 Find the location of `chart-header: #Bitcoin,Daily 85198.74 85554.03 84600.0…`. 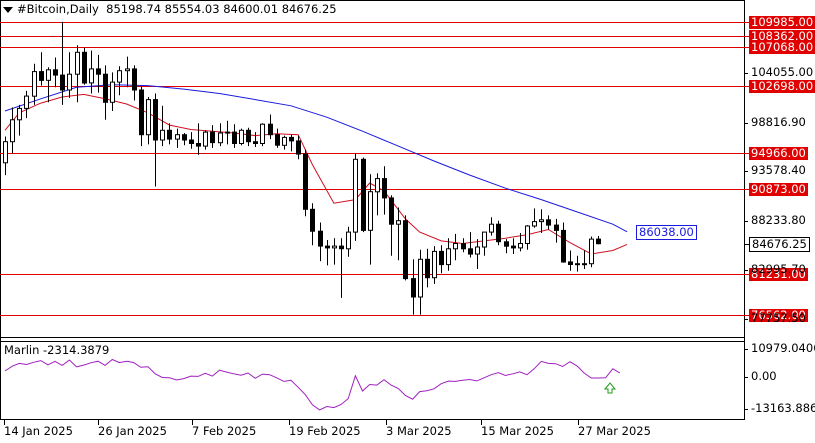

chart-header: #Bitcoin,Daily 85198.74 85554.03 84600.0… is located at coordinates (170, 9).